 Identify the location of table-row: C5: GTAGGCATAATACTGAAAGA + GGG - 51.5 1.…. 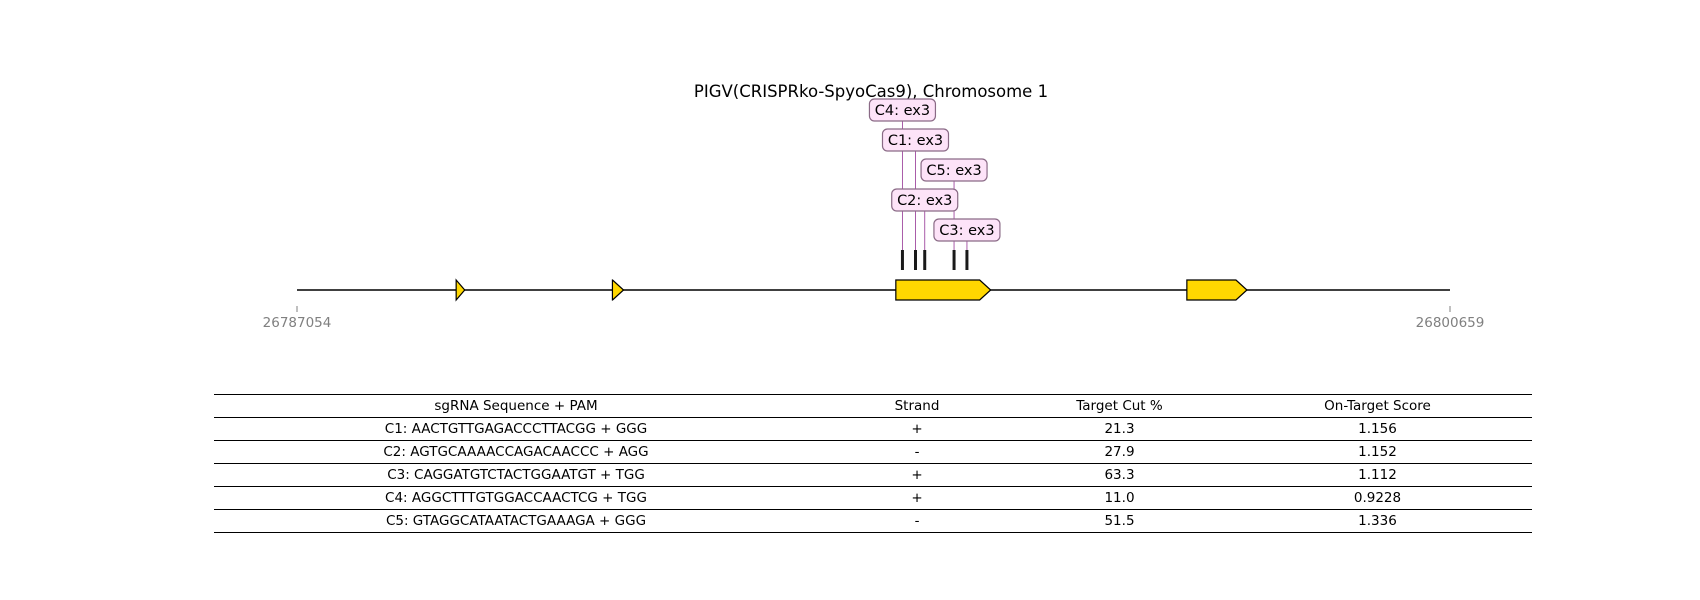
(873, 521).